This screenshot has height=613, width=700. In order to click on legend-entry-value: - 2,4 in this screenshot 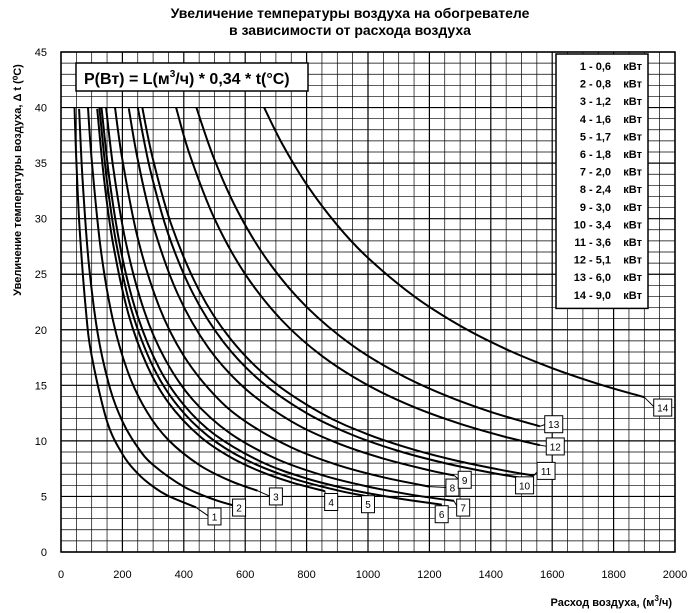, I will do `click(600, 190)`.